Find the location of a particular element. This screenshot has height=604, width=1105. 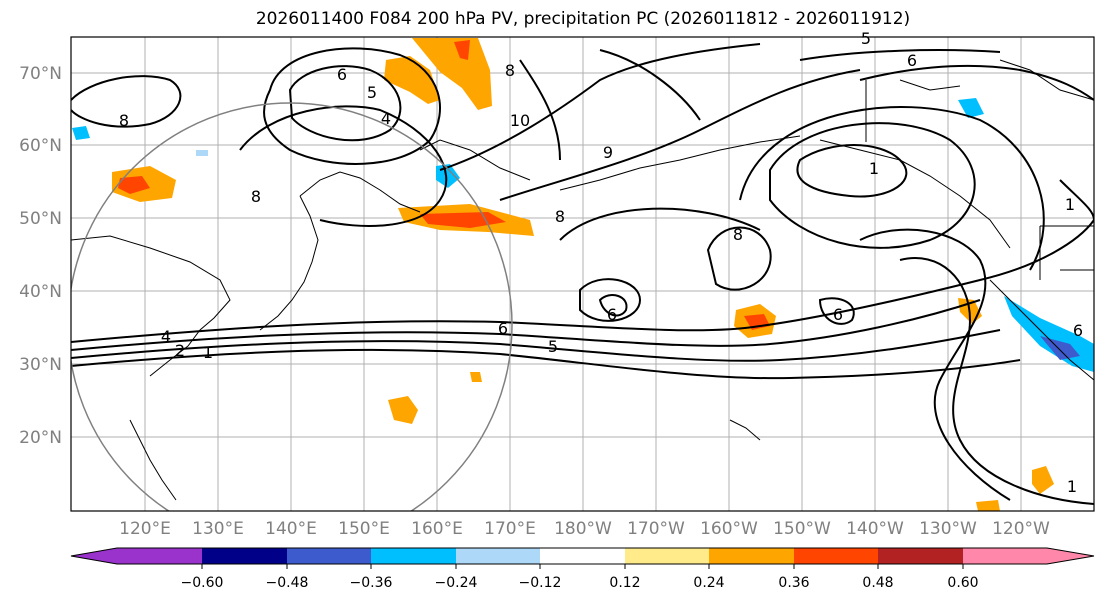

colorbar-tick-label: 0.48 is located at coordinates (877, 583).